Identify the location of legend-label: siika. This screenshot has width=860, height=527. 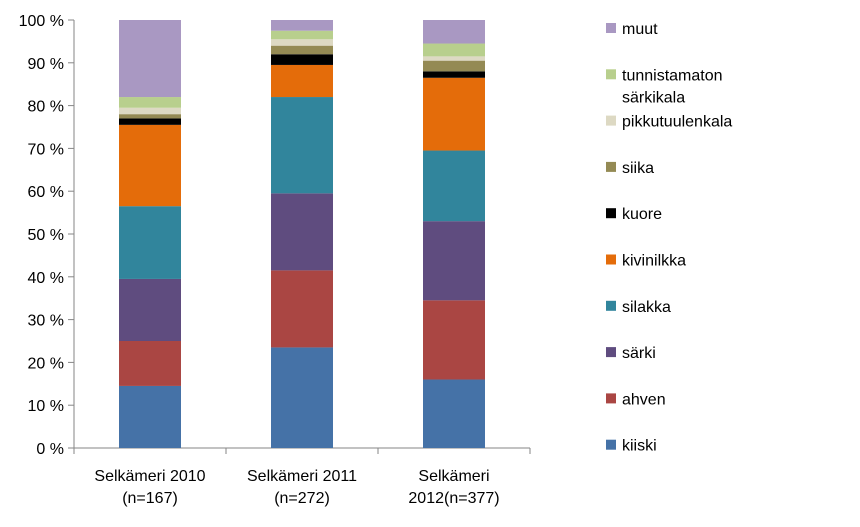
(638, 168).